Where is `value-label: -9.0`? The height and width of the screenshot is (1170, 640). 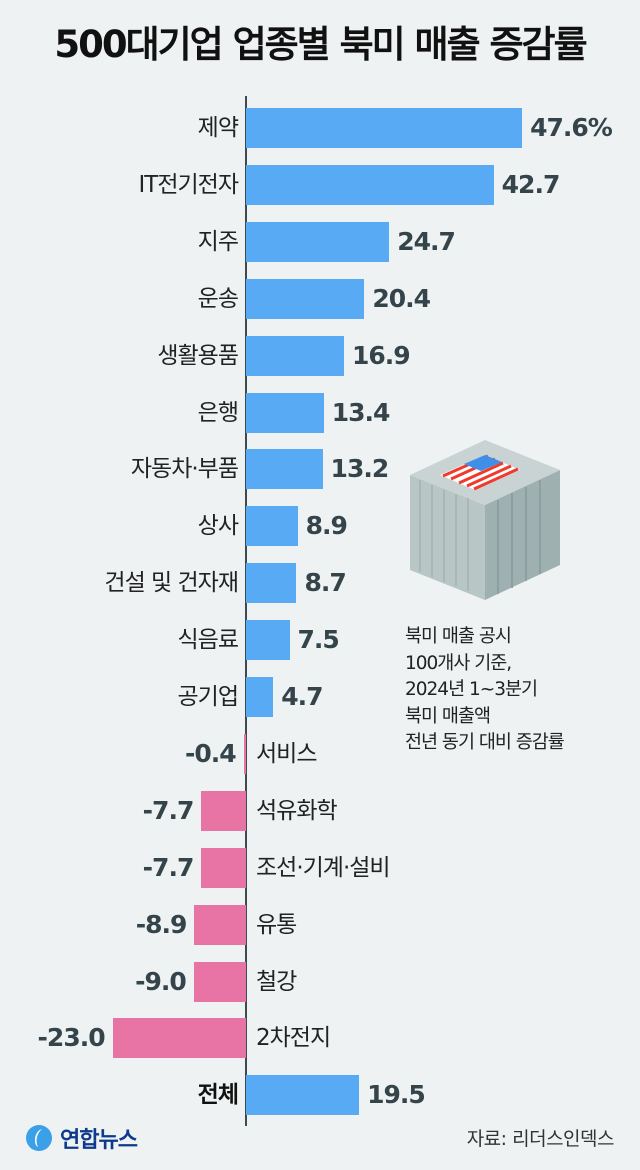
value-label: -9.0 is located at coordinates (161, 981).